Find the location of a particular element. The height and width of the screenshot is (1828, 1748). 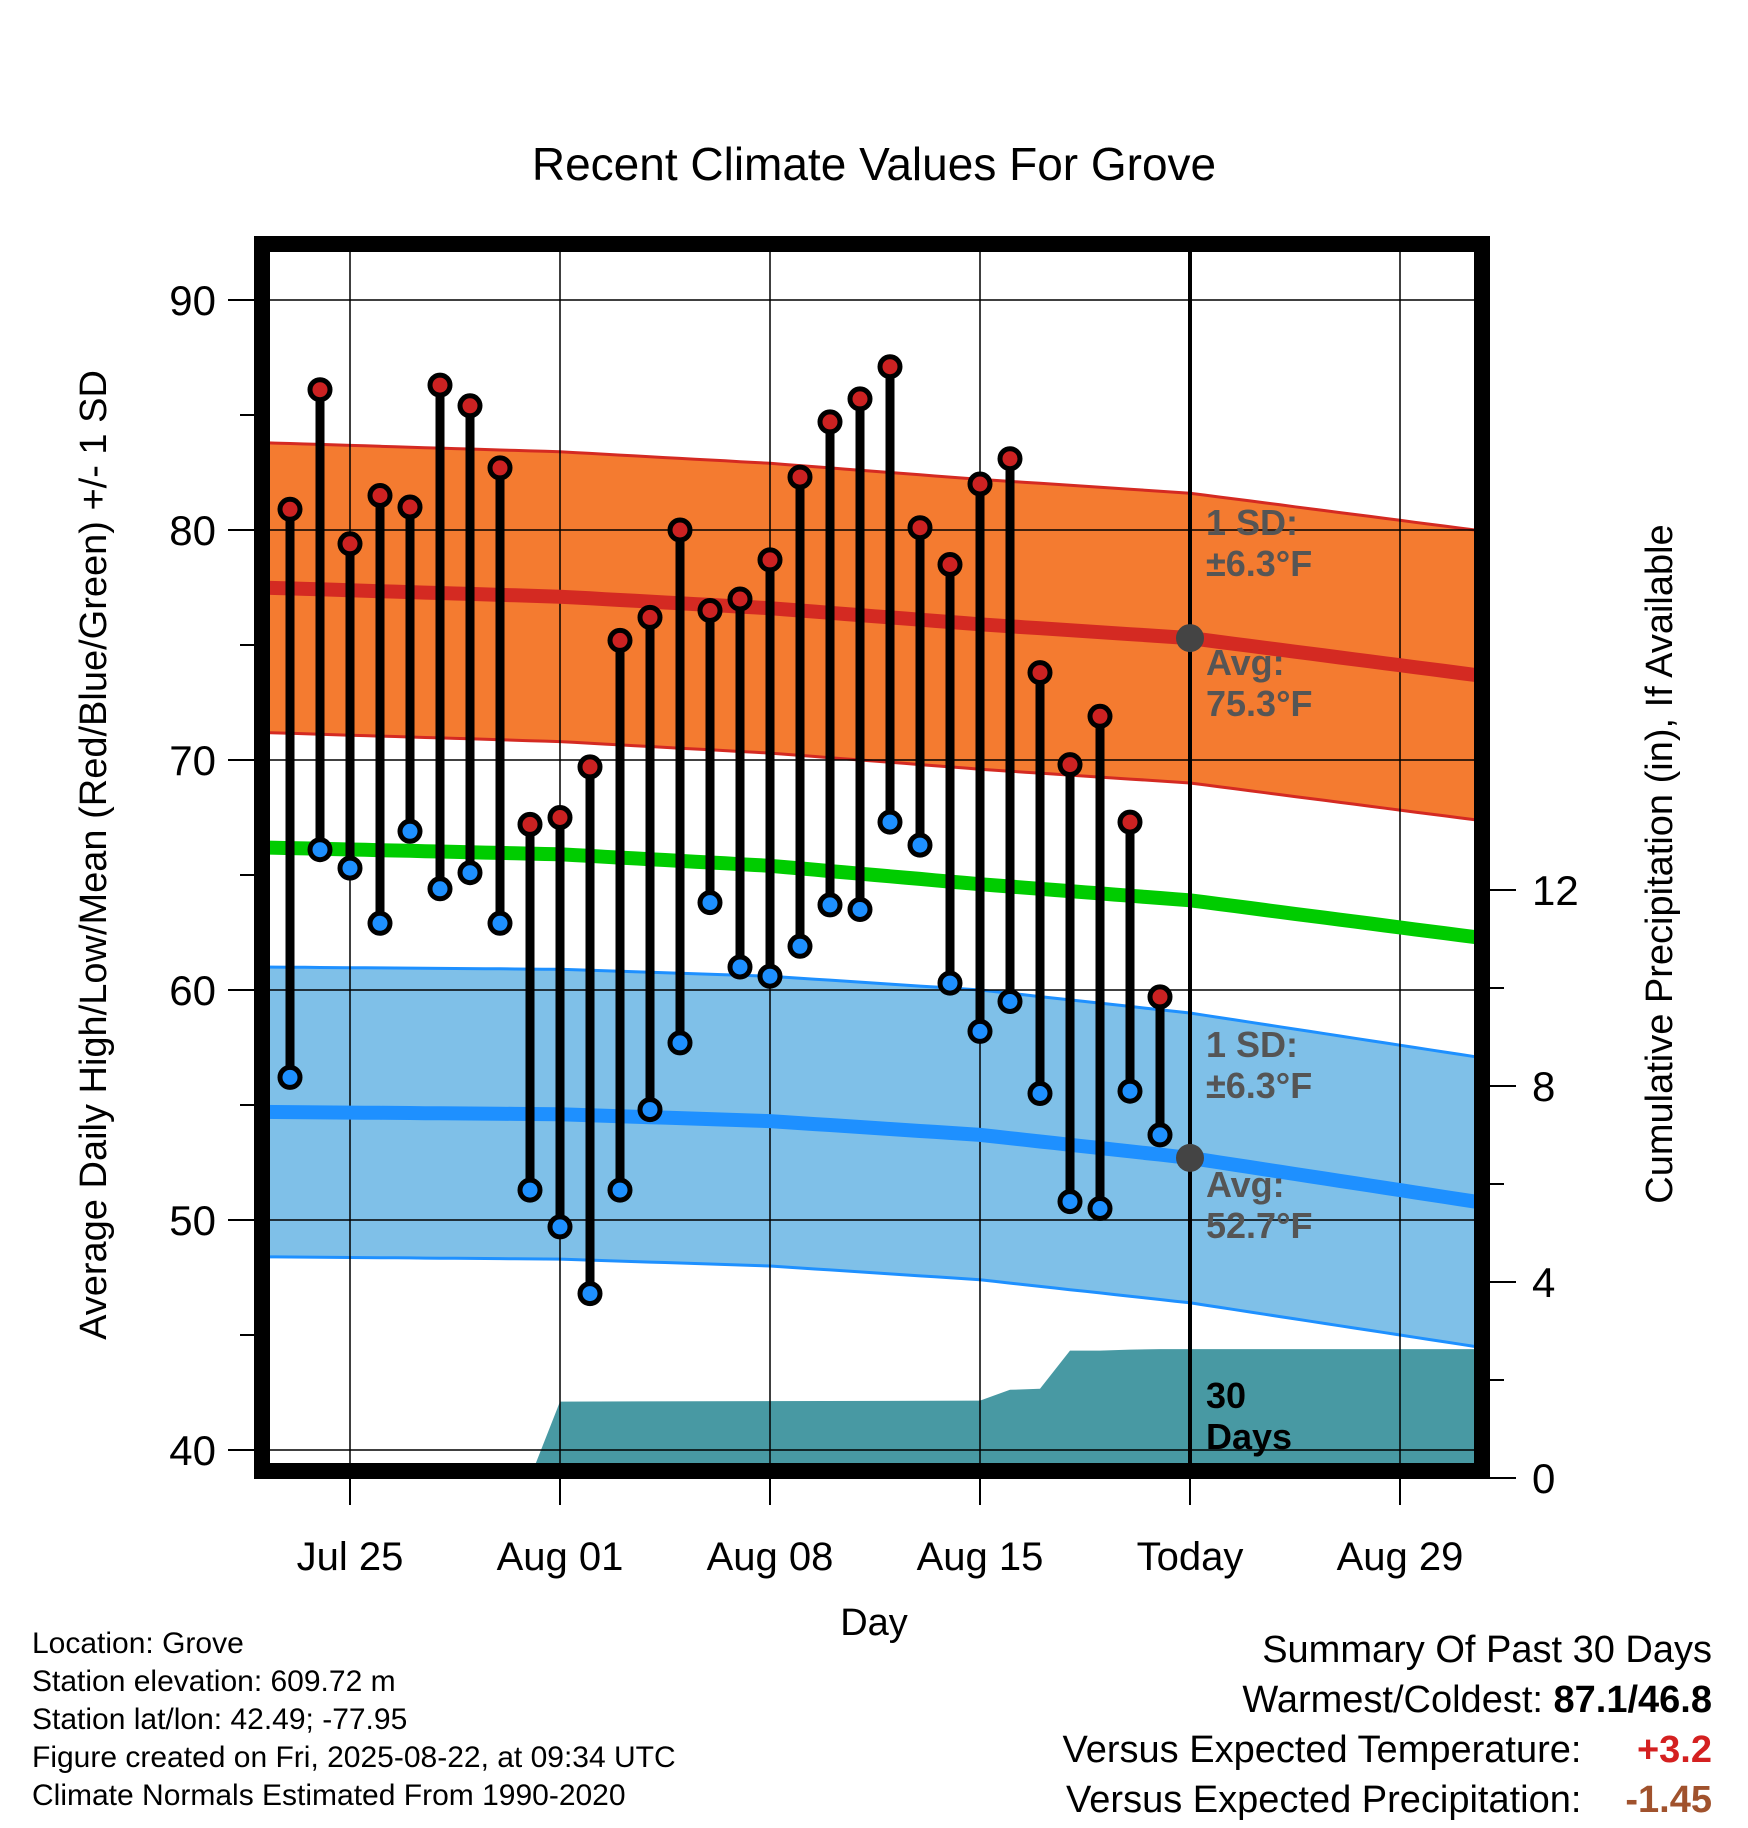

low-avg-annotation: 52.7°F is located at coordinates (1259, 1225).